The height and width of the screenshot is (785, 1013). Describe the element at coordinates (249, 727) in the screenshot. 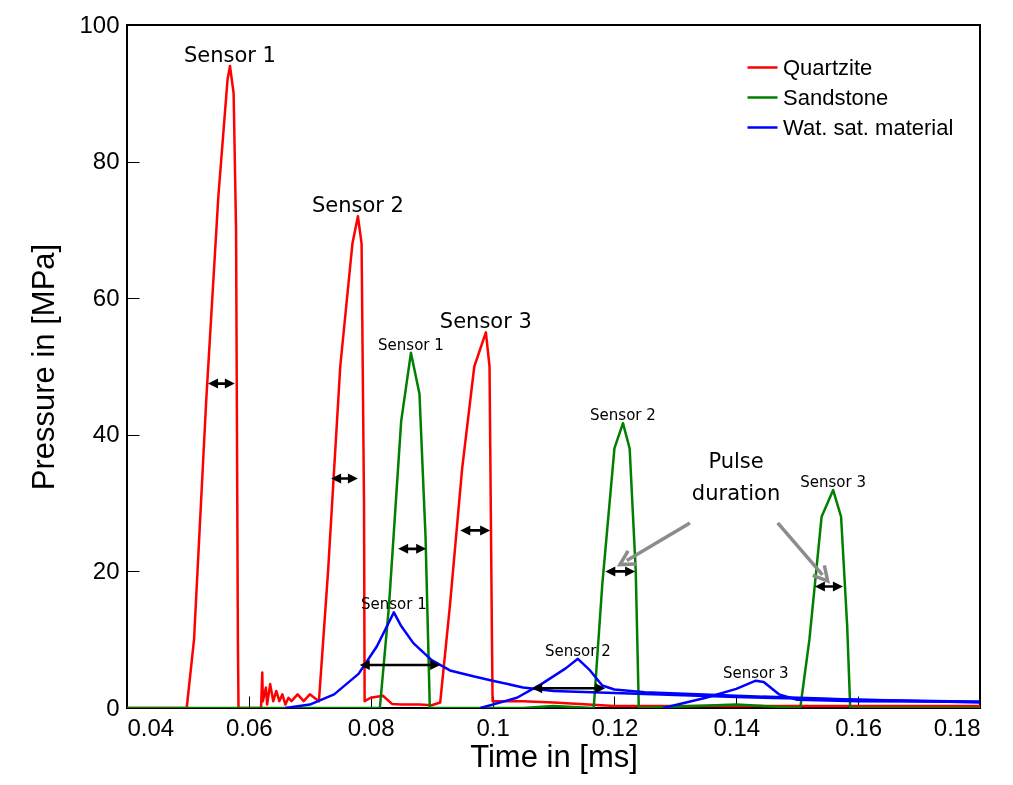

I see `x-tick-label: 0.06` at that location.